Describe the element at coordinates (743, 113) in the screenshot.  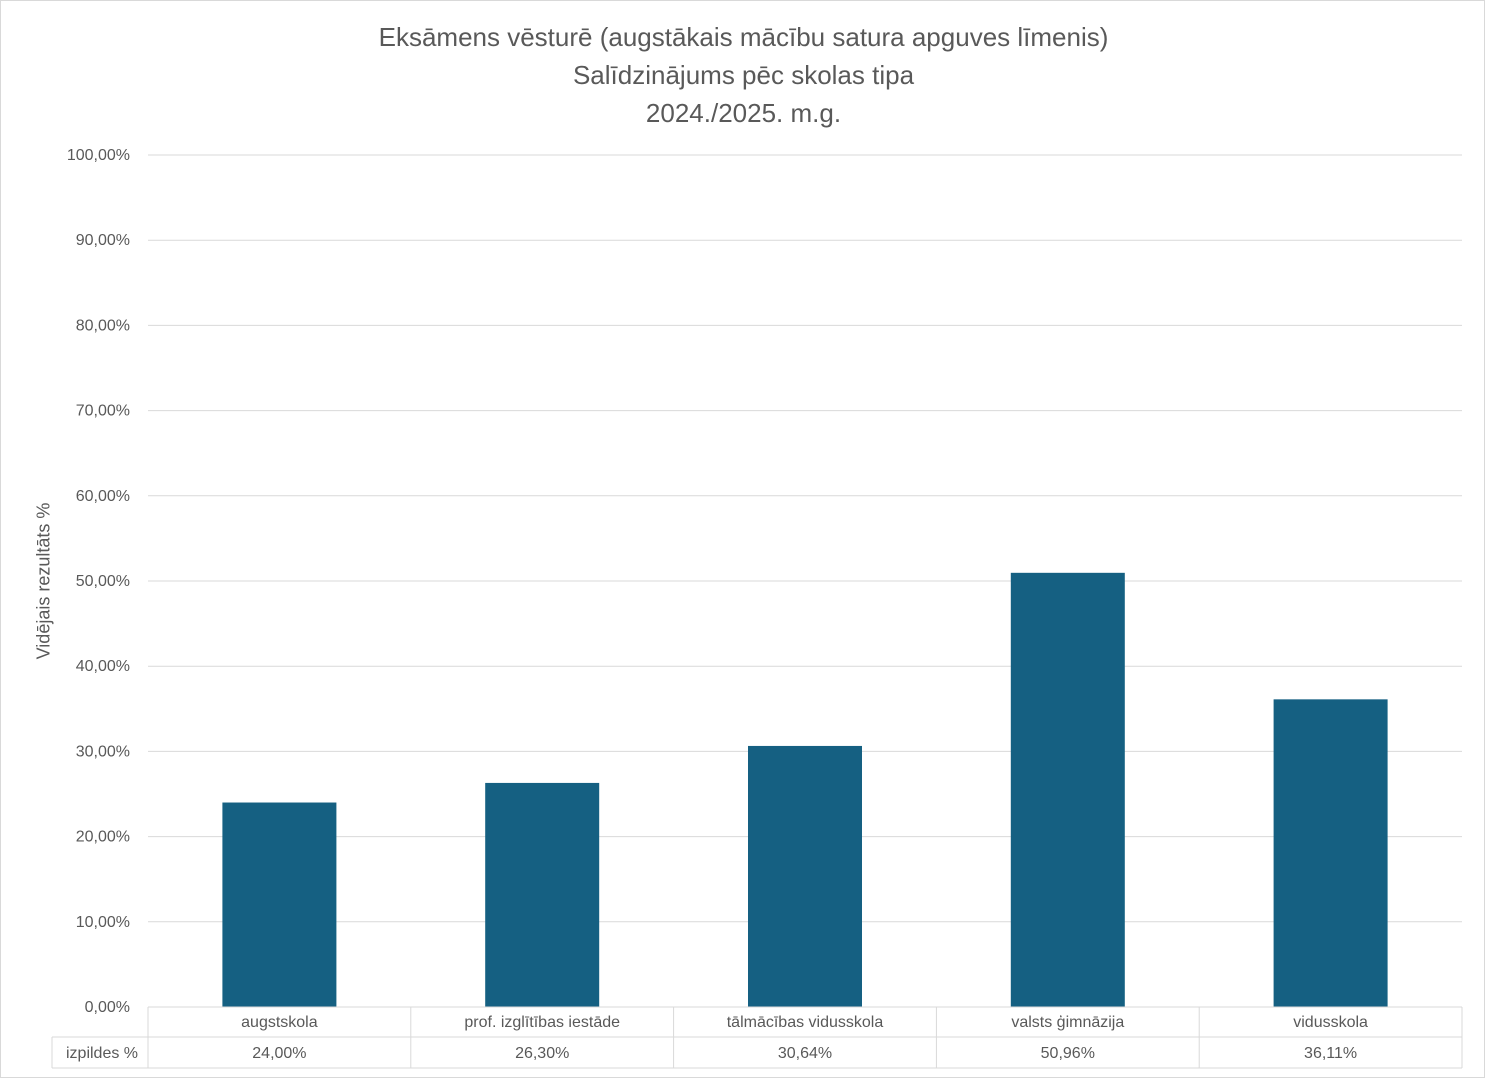
I see `chart-period: 2024./2025. m.g.` at that location.